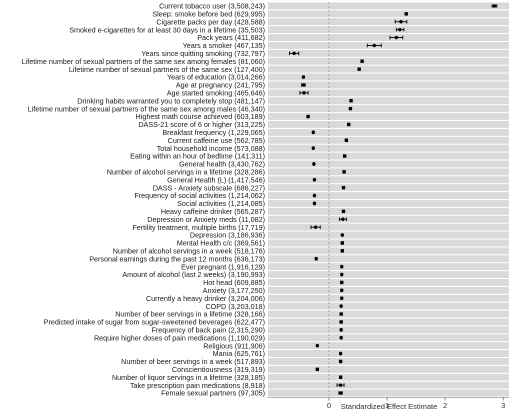 This screenshot has height=419, width=512. I want to click on row-label: Current tobacco user (3,508,243), so click(212, 6).